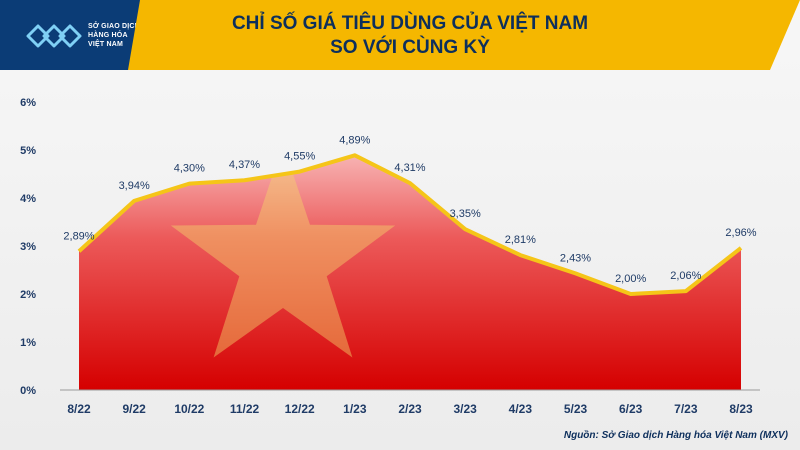 The height and width of the screenshot is (450, 800). I want to click on data-label: 2,96%, so click(740, 233).